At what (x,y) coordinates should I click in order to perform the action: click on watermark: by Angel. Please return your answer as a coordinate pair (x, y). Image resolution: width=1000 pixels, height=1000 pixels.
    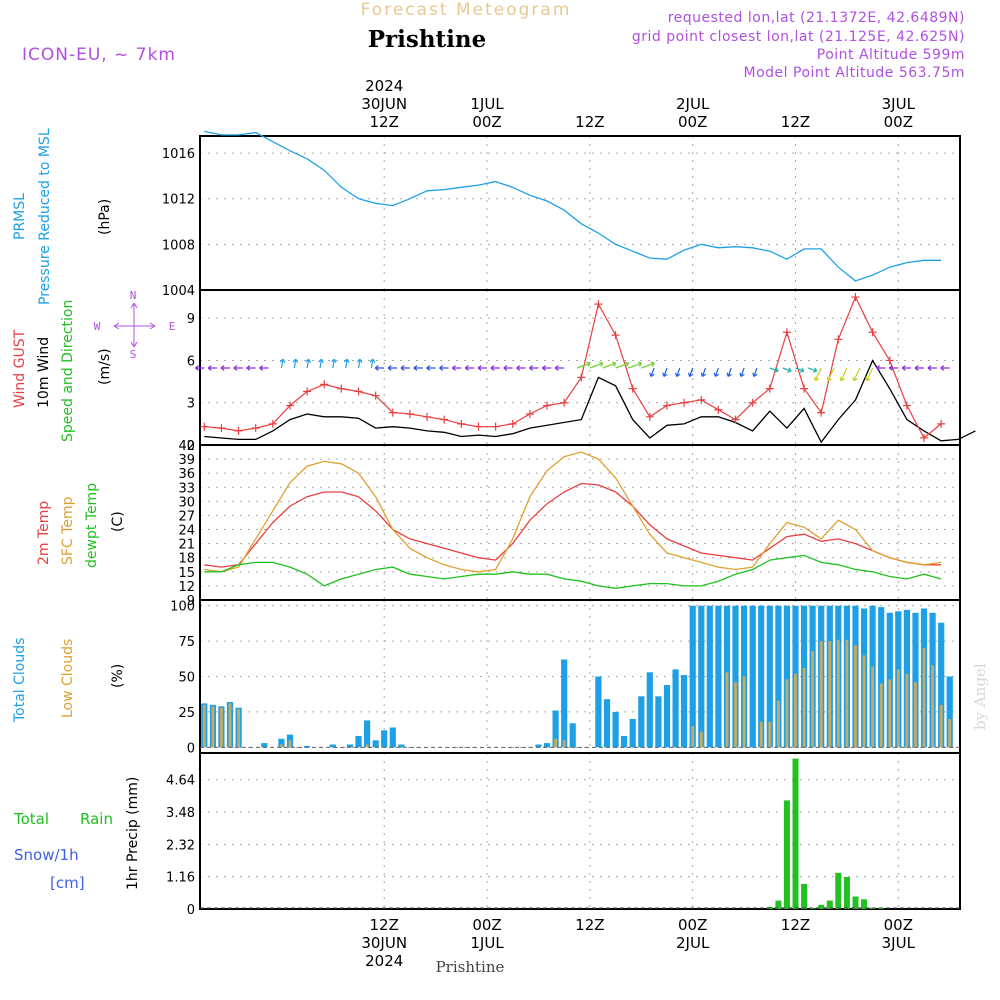
    Looking at the image, I should click on (980, 696).